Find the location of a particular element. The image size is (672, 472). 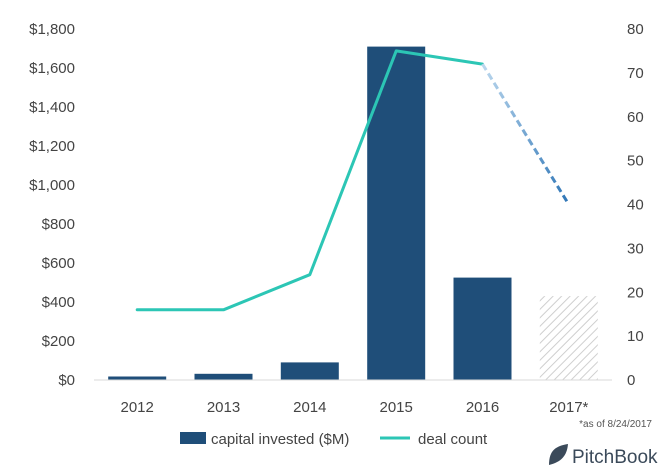

x-tick-label: 2017* is located at coordinates (568, 407).